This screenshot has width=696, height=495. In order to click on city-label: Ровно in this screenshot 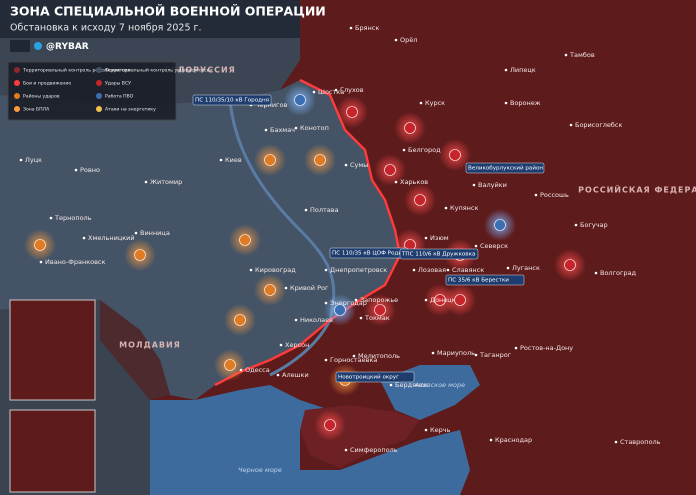, I will do `click(90, 170)`.